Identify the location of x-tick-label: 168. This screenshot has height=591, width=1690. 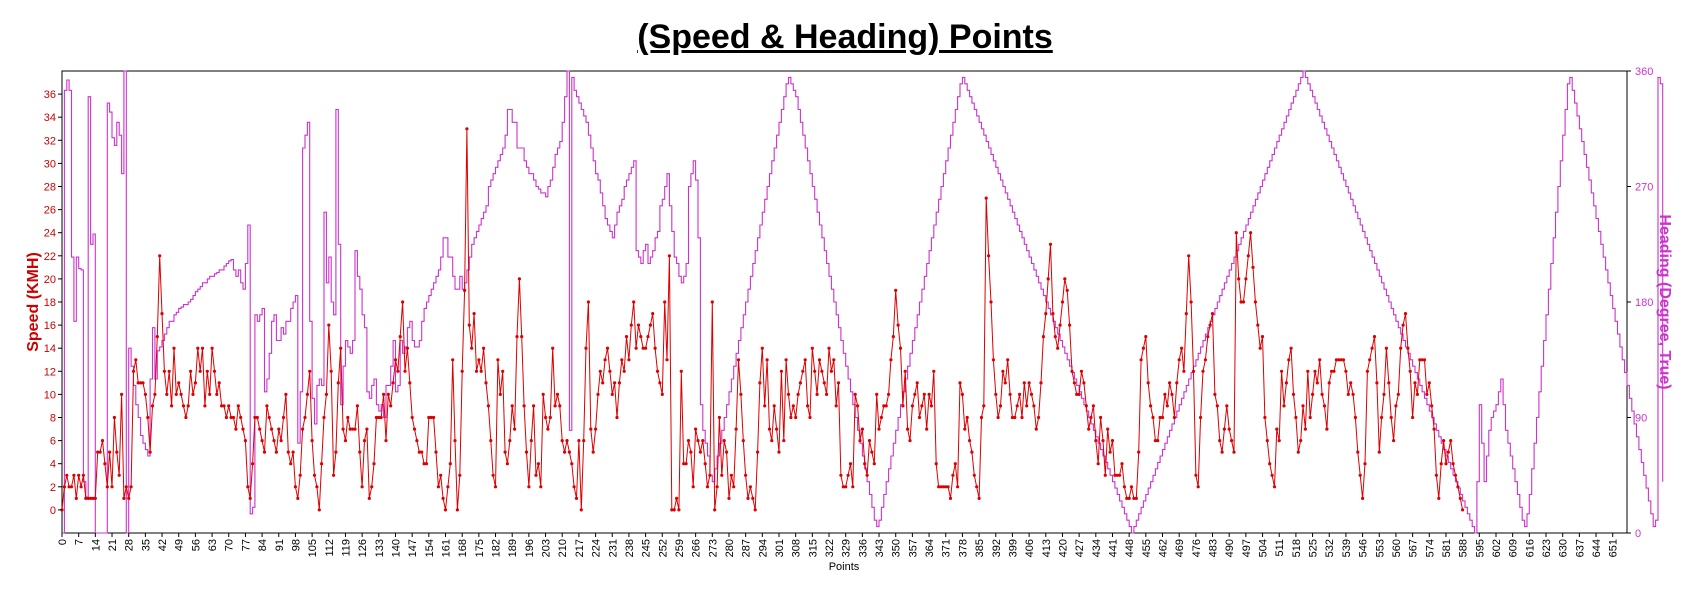
(463, 548).